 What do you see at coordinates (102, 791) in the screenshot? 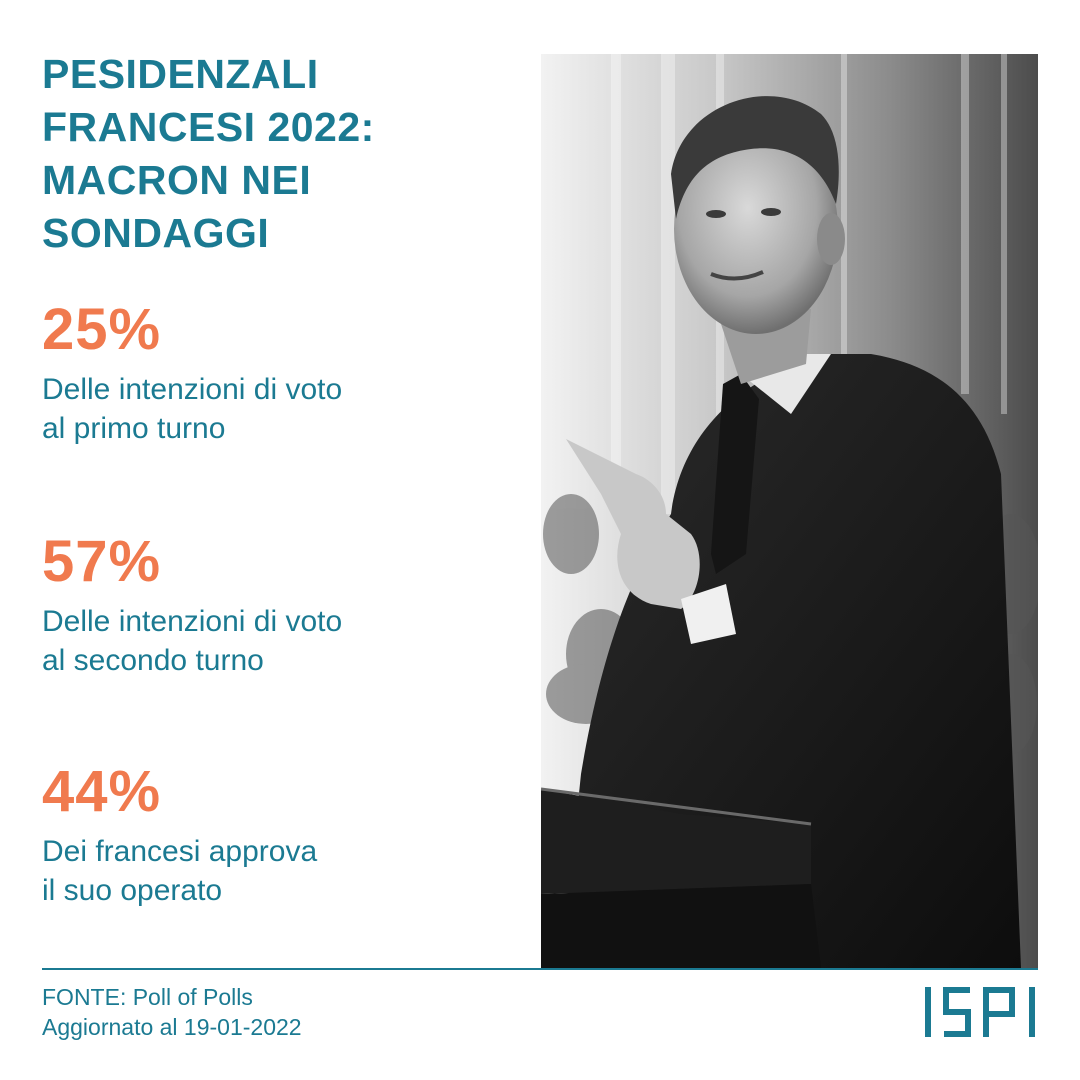
I see `stat-value: 44%` at bounding box center [102, 791].